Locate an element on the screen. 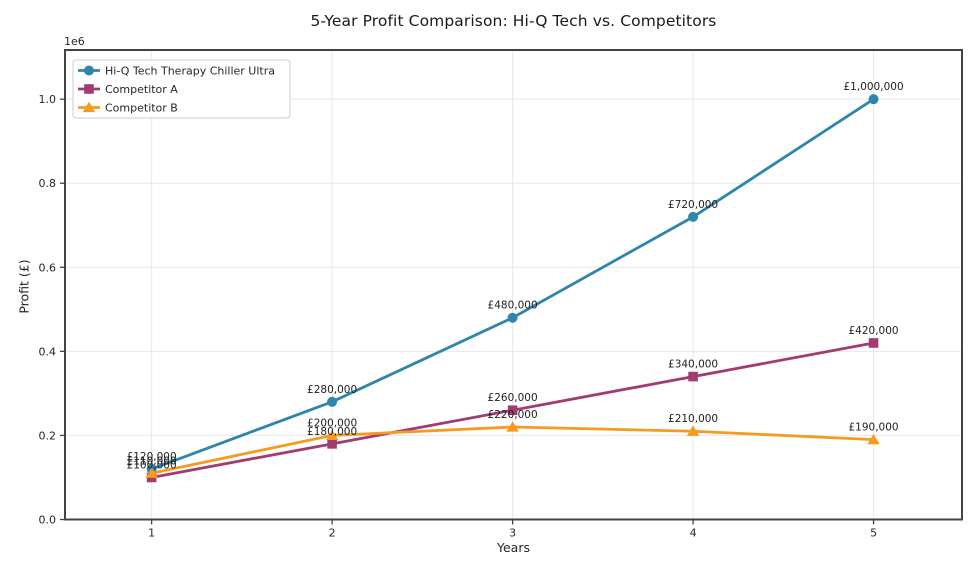 The height and width of the screenshot is (566, 980). data-label: £280,000 is located at coordinates (332, 390).